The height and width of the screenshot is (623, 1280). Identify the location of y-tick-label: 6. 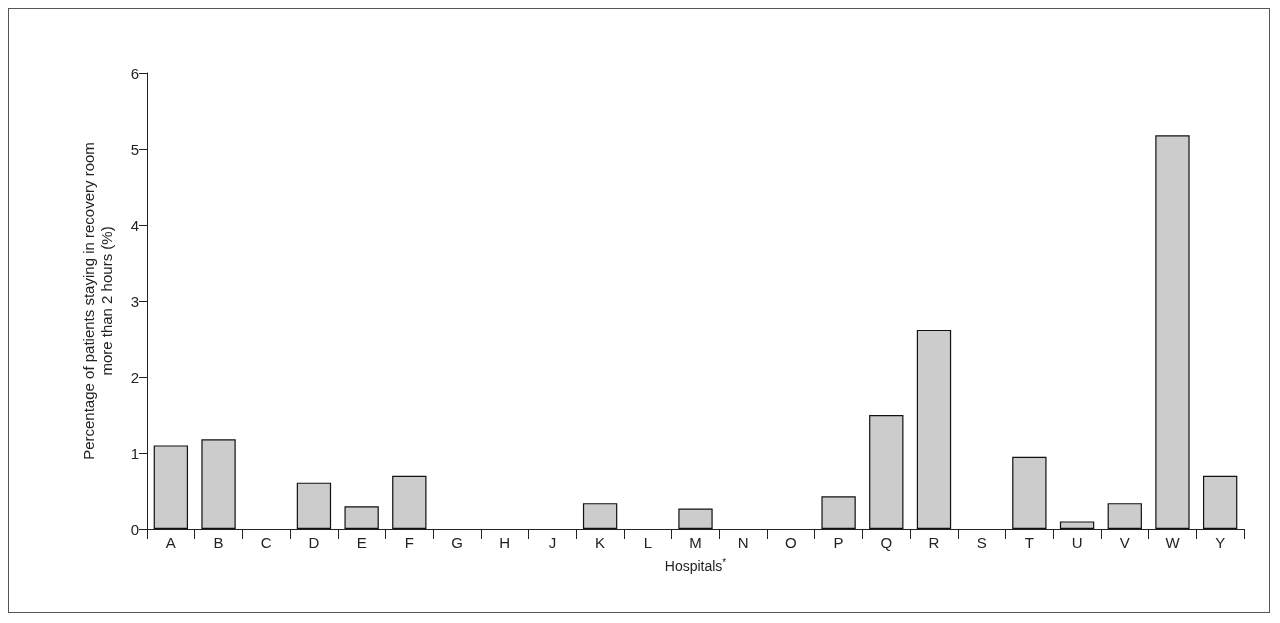
(134, 73).